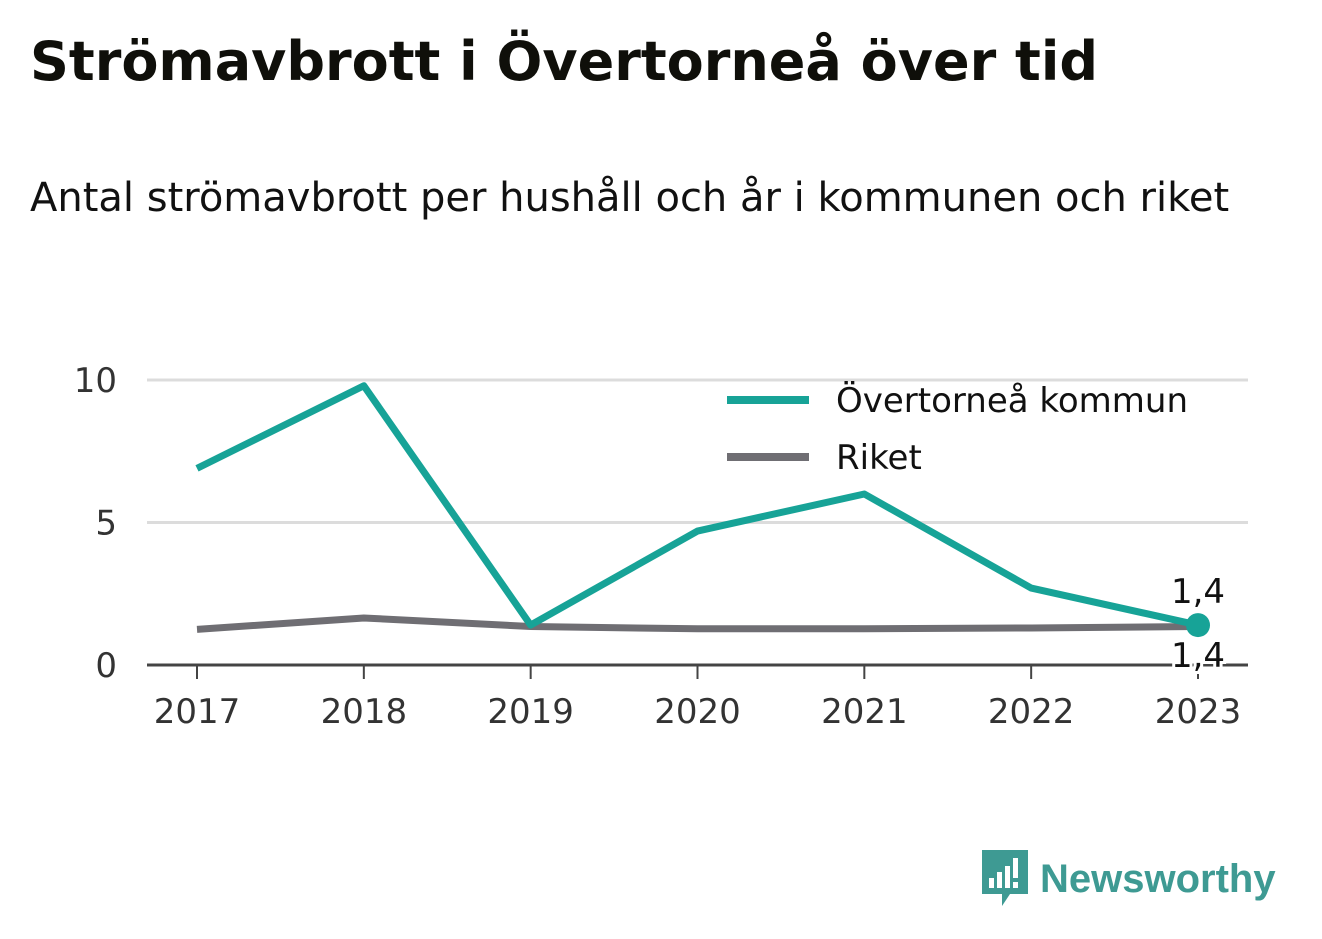  What do you see at coordinates (106, 666) in the screenshot?
I see `y-tick-label: 0` at bounding box center [106, 666].